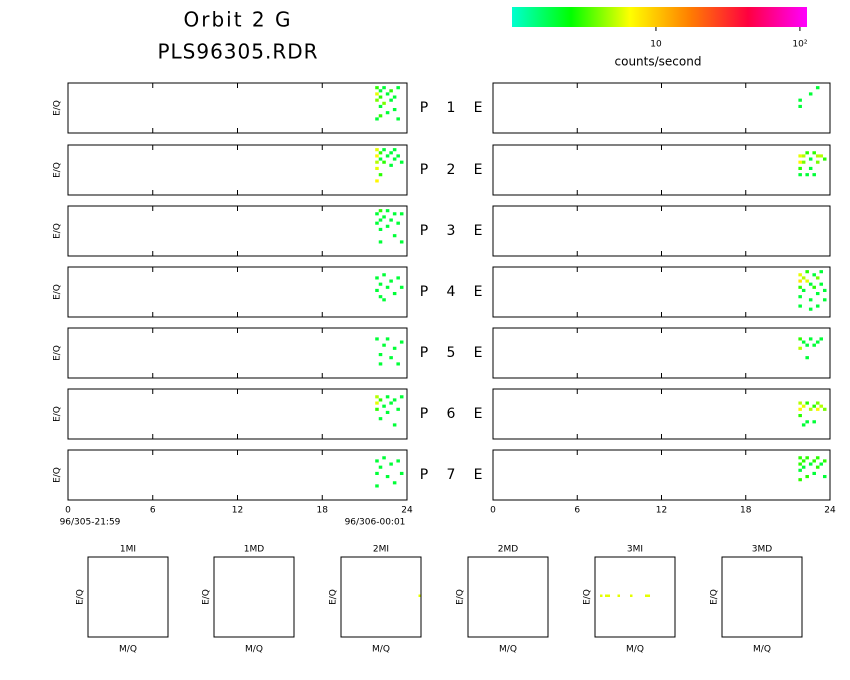 The height and width of the screenshot is (680, 850). Describe the element at coordinates (656, 45) in the screenshot. I see `colorbar-tick-label: 10` at that location.